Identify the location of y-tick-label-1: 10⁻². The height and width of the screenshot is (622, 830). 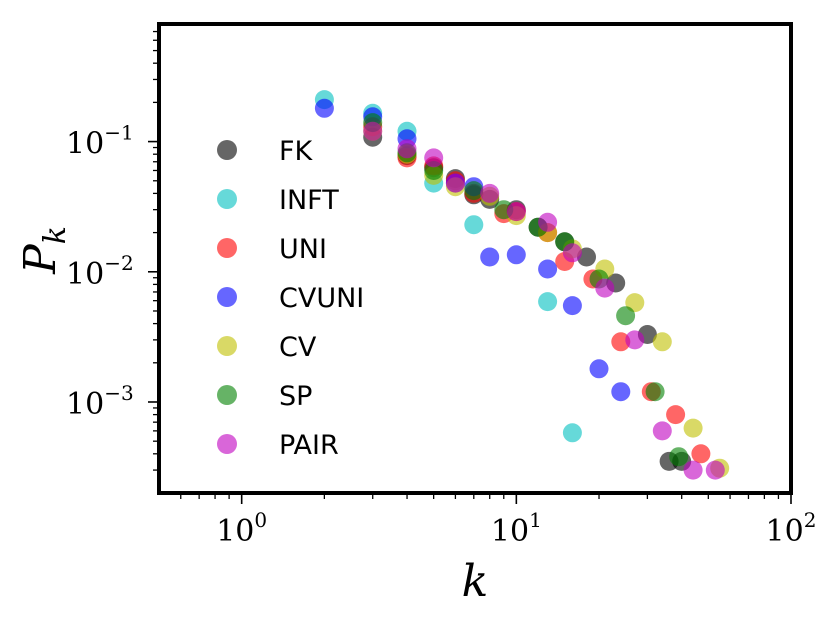
(100, 271).